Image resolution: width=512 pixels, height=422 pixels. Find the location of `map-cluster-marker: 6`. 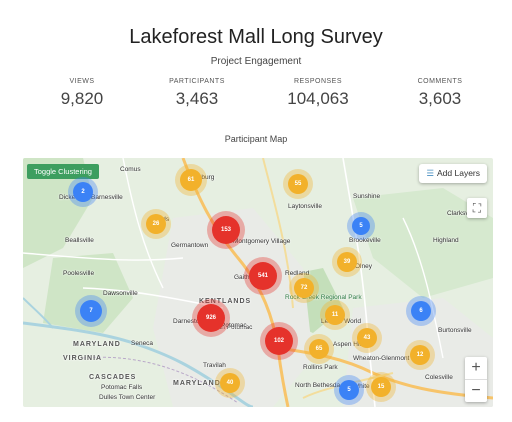

map-cluster-marker: 6 is located at coordinates (421, 311).